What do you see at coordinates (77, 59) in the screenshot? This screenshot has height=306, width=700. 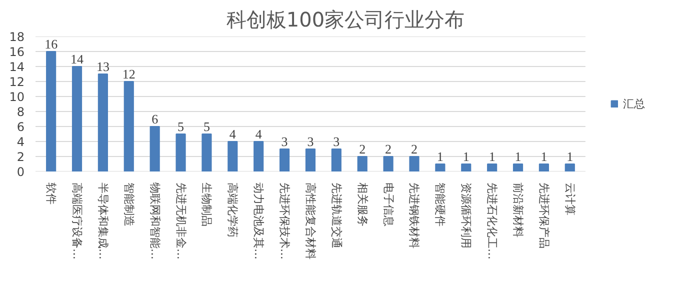 I see `data-label: 14` at bounding box center [77, 59].